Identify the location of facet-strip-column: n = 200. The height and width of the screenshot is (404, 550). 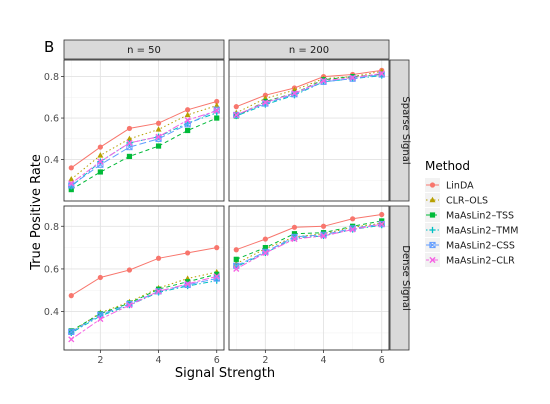
(309, 49).